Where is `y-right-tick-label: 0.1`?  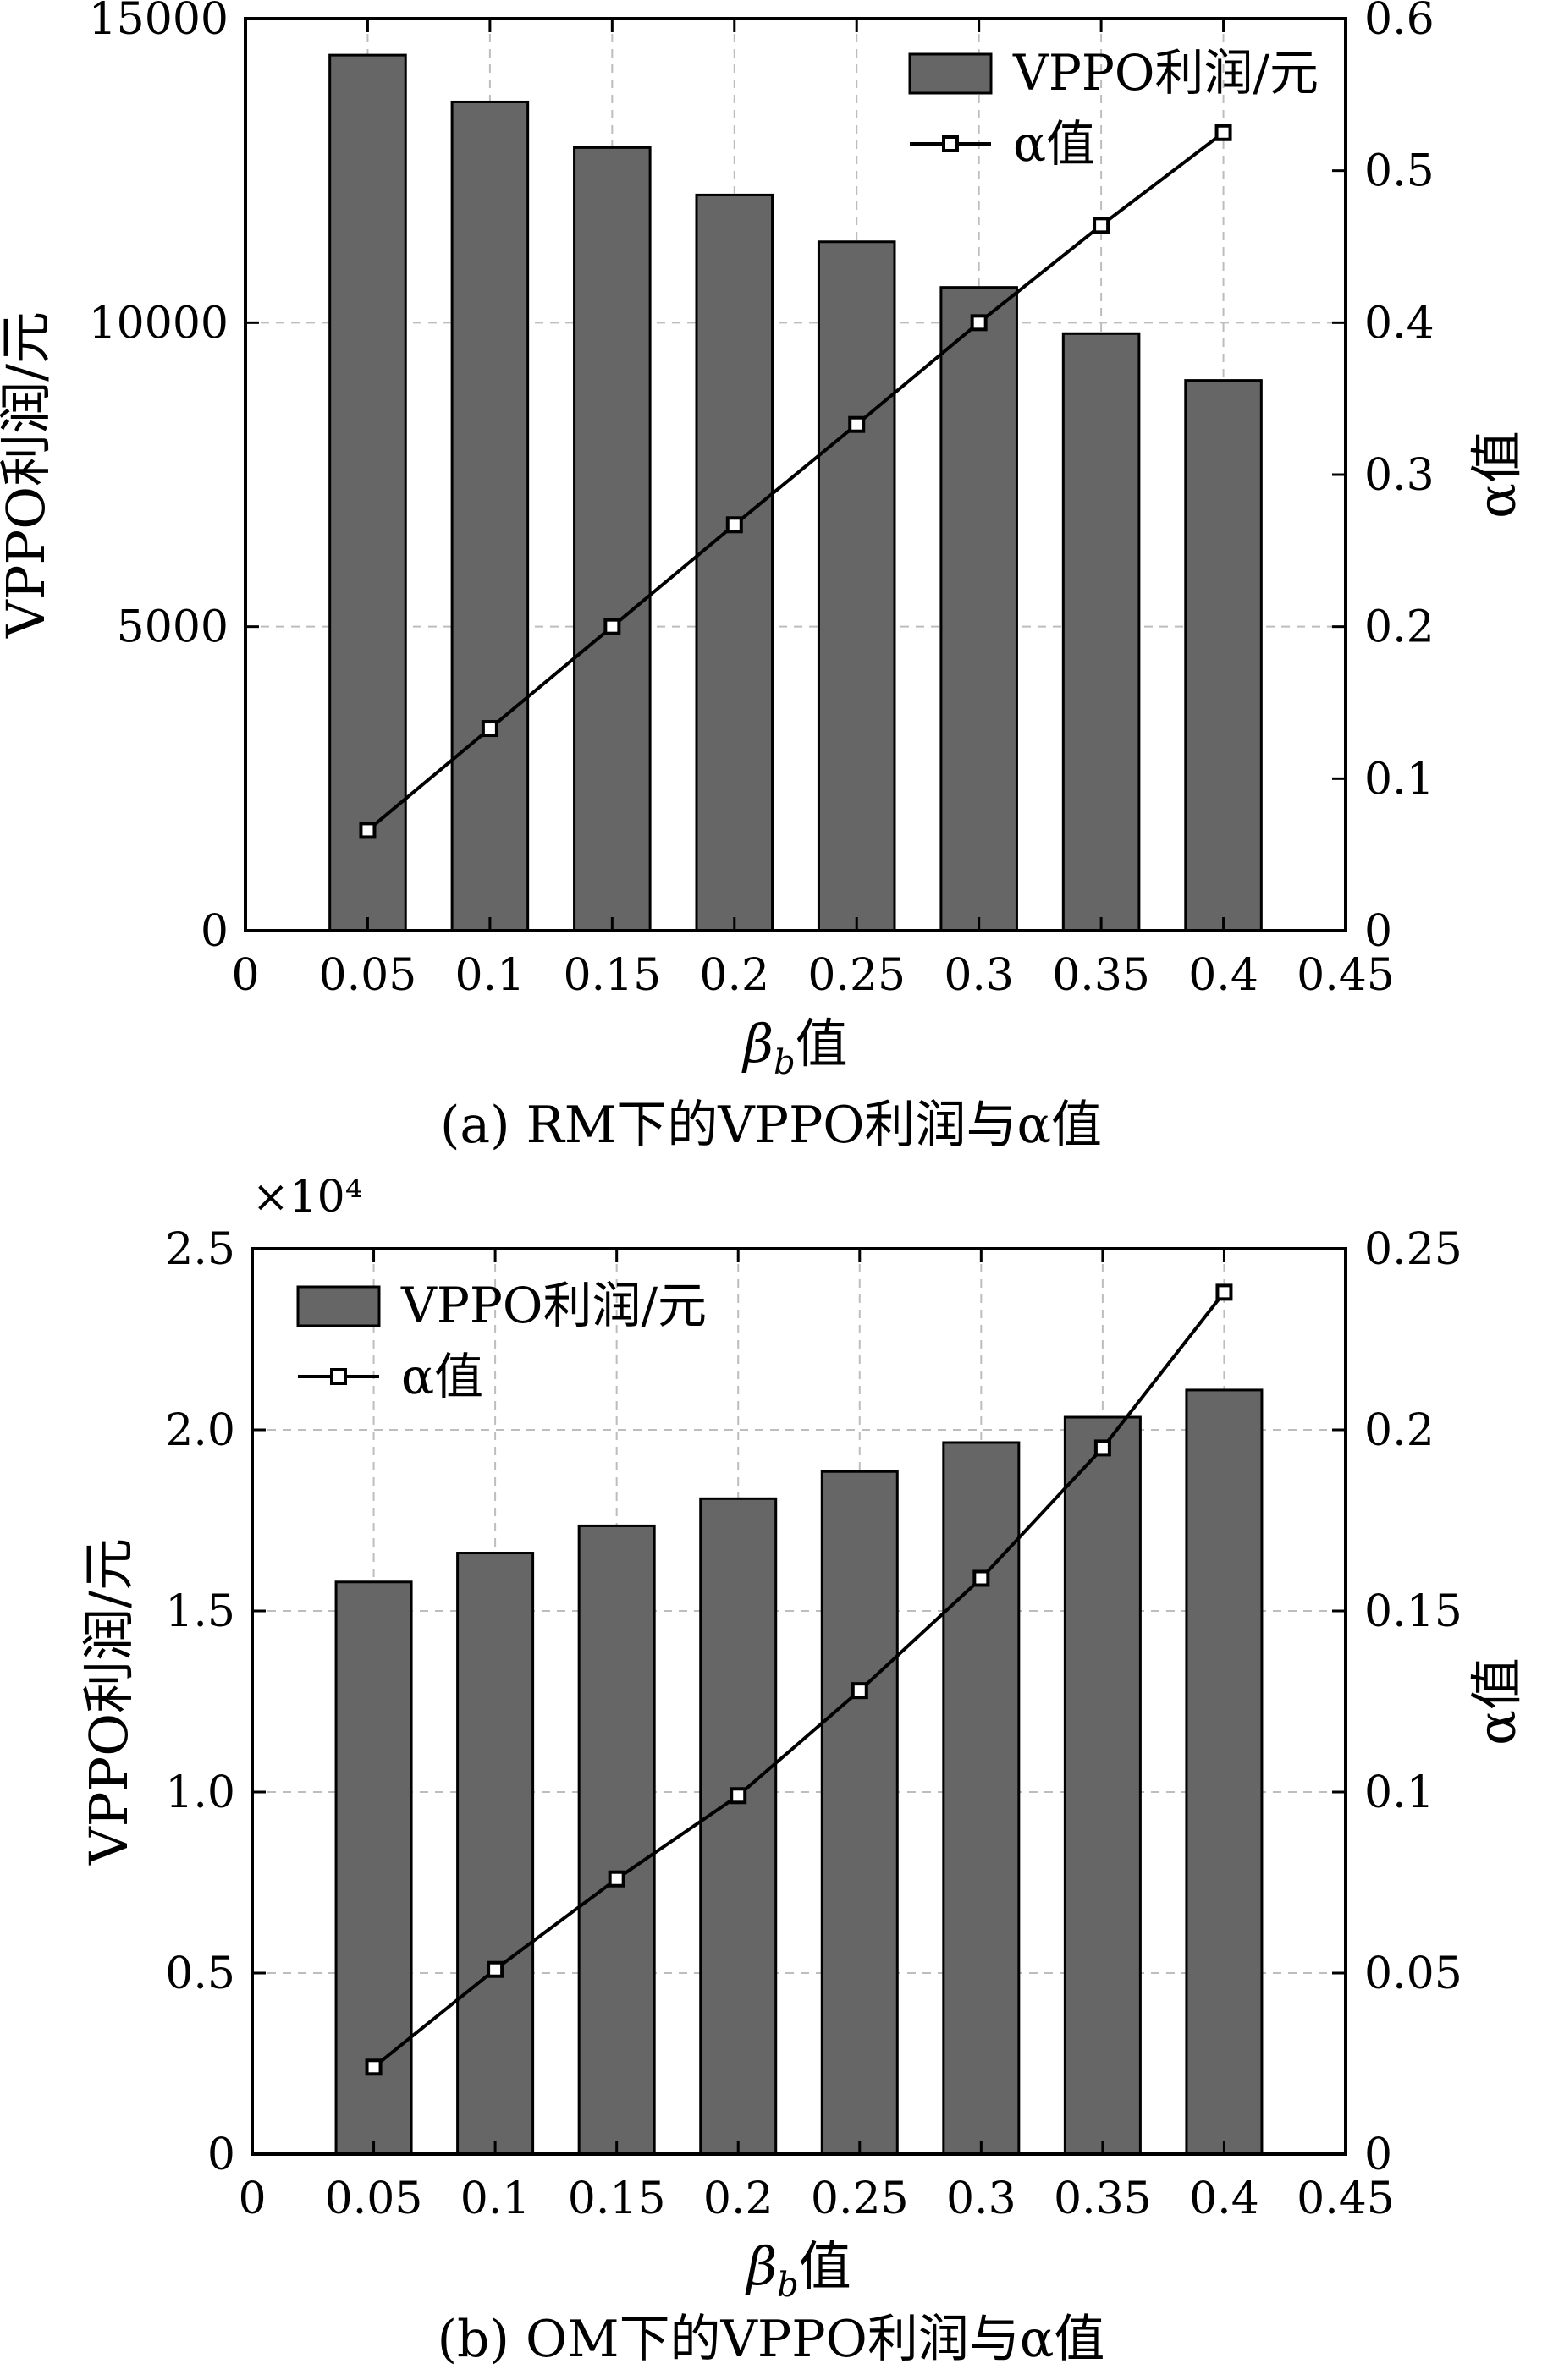
y-right-tick-label: 0.1 is located at coordinates (1399, 1792).